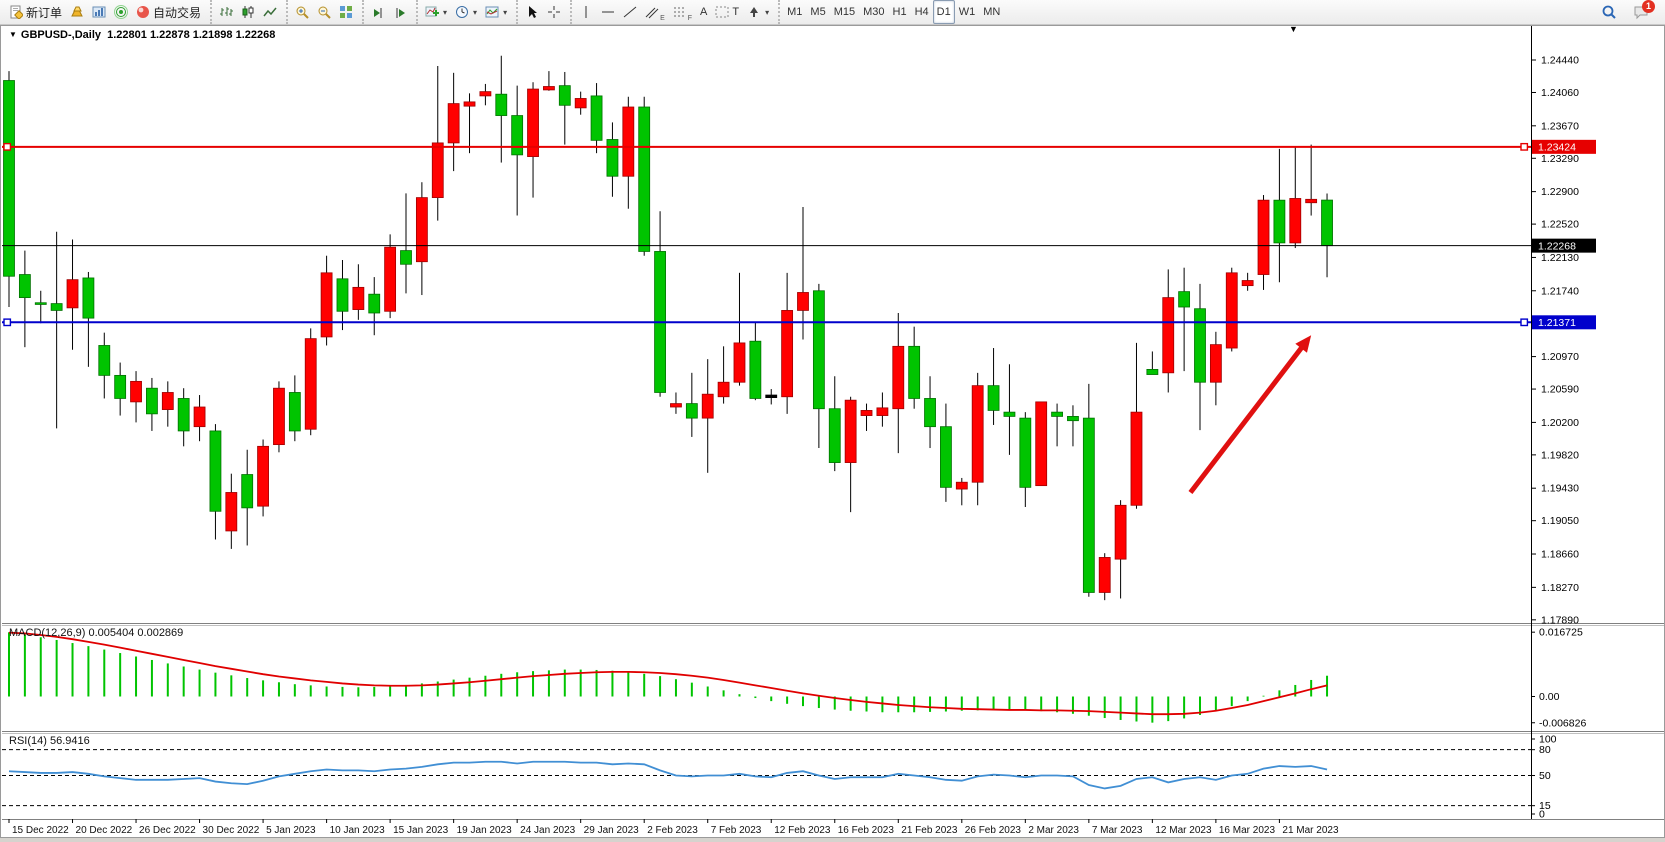 This screenshot has width=1665, height=842. I want to click on price-tick-label: 1.19820, so click(1560, 455).